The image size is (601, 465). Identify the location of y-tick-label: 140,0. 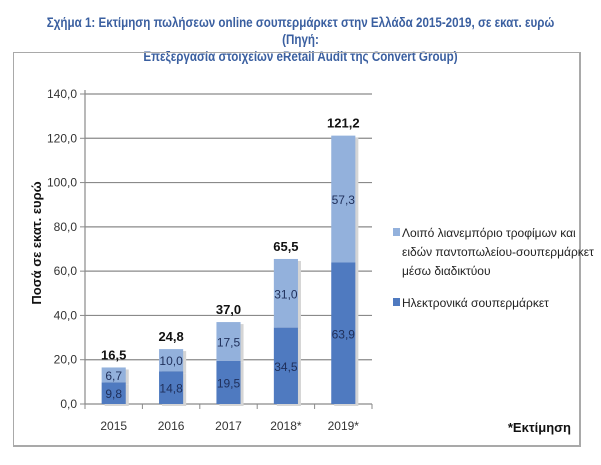
(62, 94).